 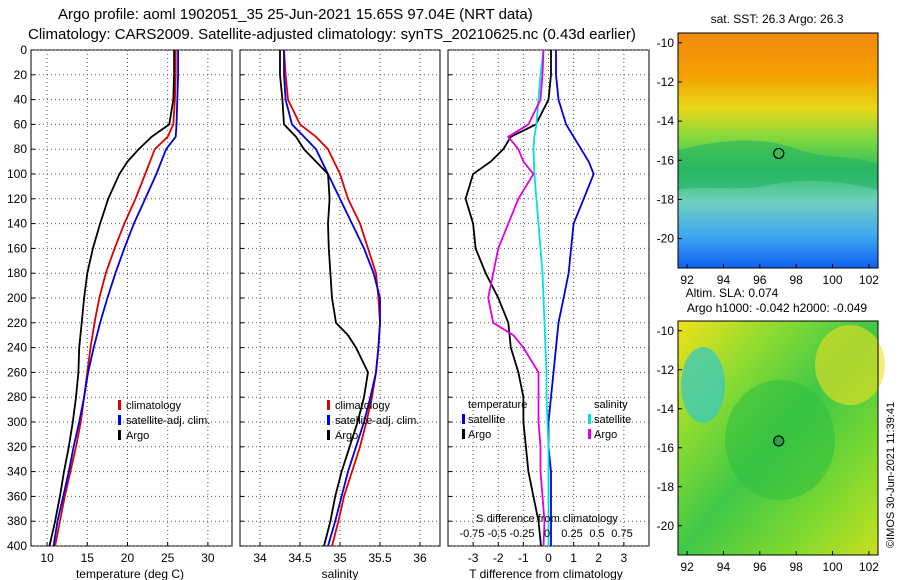 I want to click on x-tick-label: -1, so click(x=523, y=558).